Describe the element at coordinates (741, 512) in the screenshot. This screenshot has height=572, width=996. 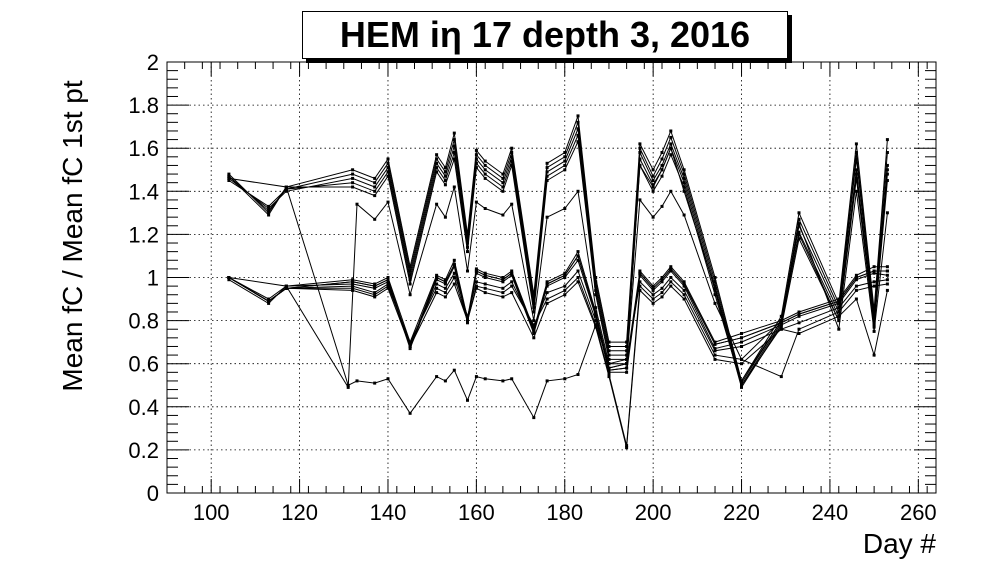
I see `x-tick-label: 220` at that location.